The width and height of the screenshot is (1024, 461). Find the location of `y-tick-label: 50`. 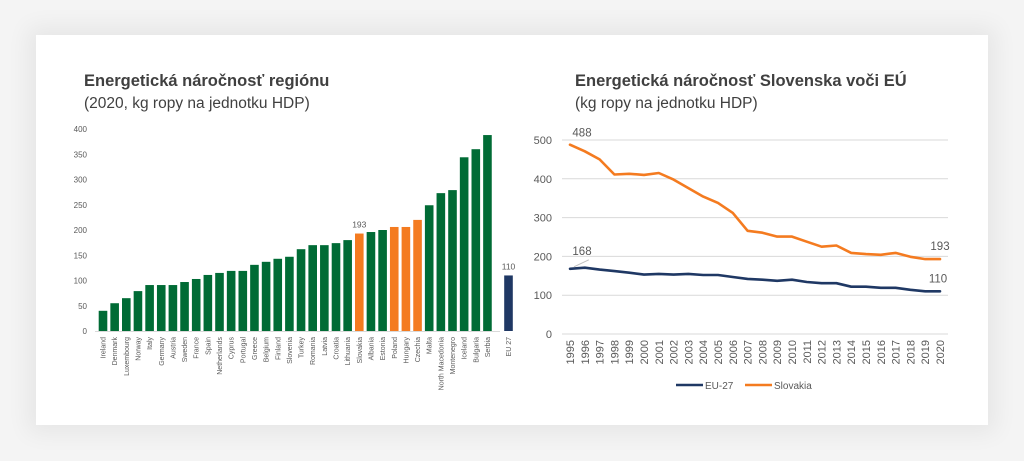

y-tick-label: 50 is located at coordinates (82, 306).